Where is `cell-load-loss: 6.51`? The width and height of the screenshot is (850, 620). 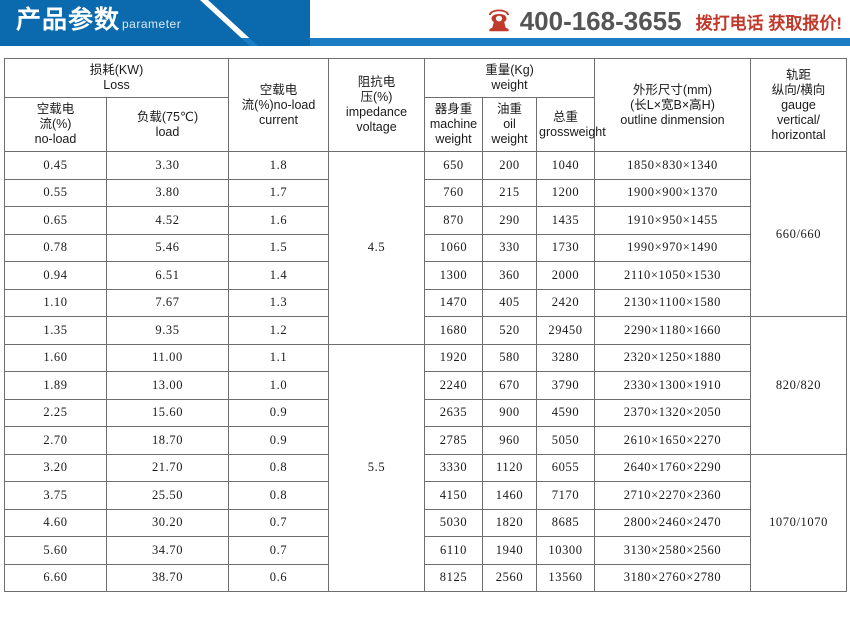 cell-load-loss: 6.51 is located at coordinates (167, 275).